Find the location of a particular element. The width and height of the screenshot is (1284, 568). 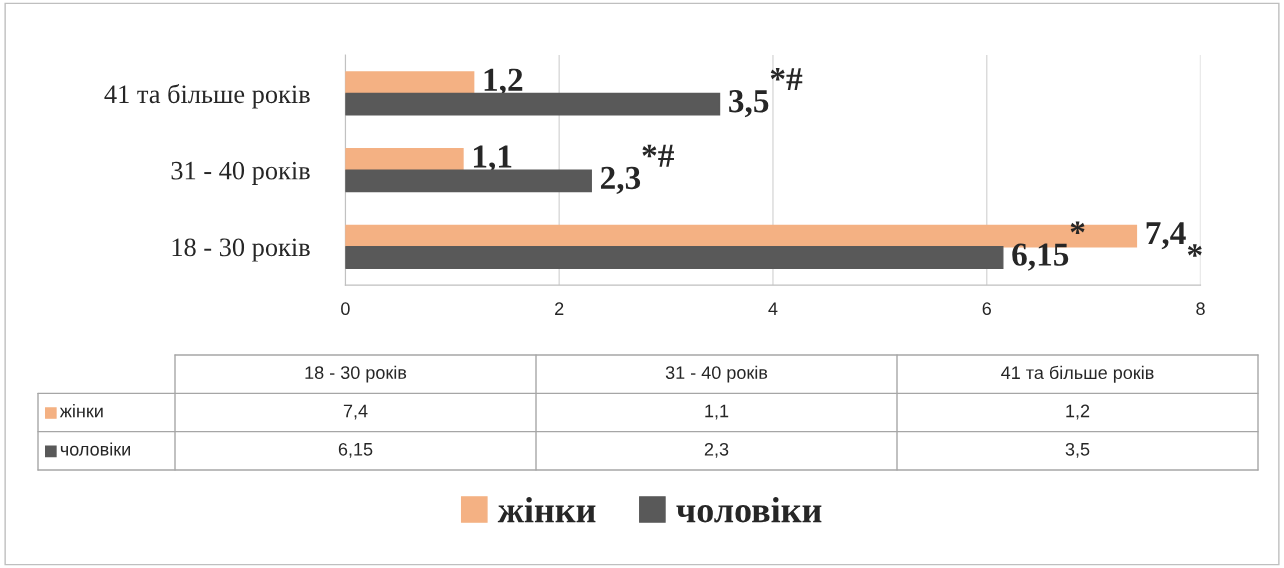

category-label: 31 - 40 років is located at coordinates (716, 374).